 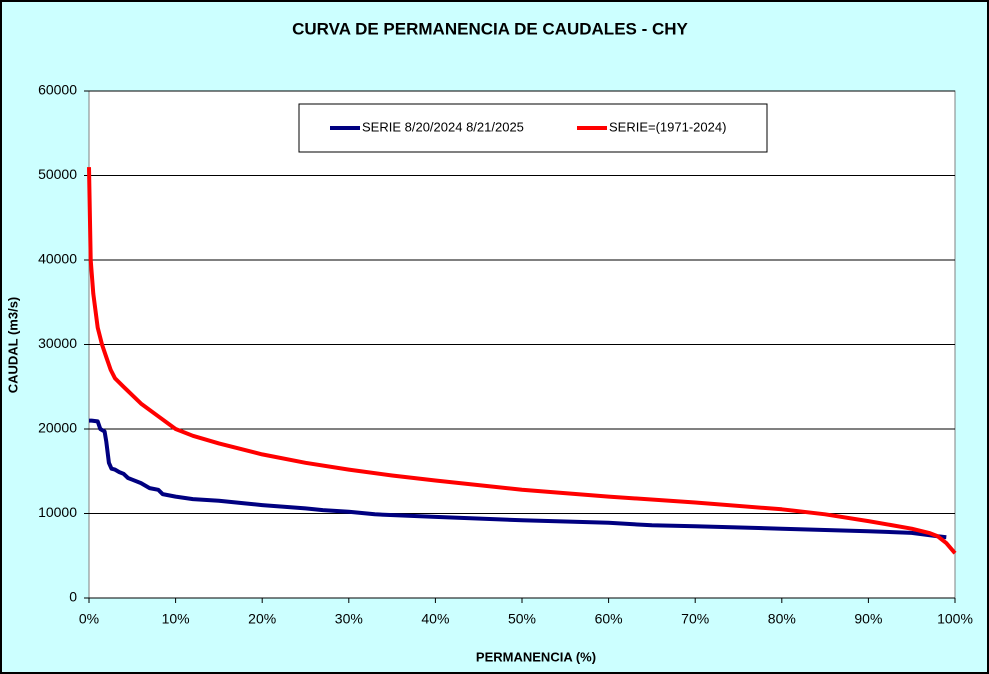 I want to click on x-tick-label: 100%, so click(x=955, y=619).